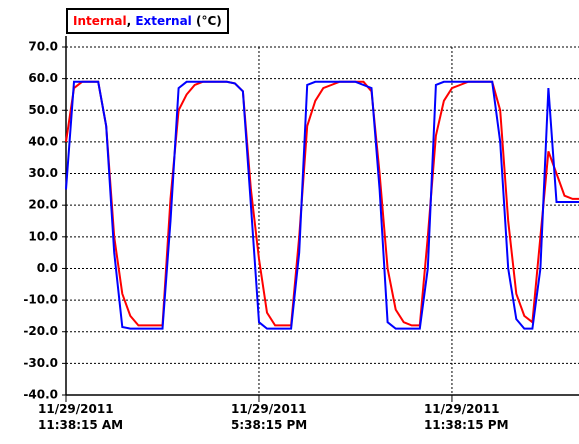 The image size is (579, 444). Describe the element at coordinates (43, 78) in the screenshot. I see `y-tick-label: 60.0` at that location.